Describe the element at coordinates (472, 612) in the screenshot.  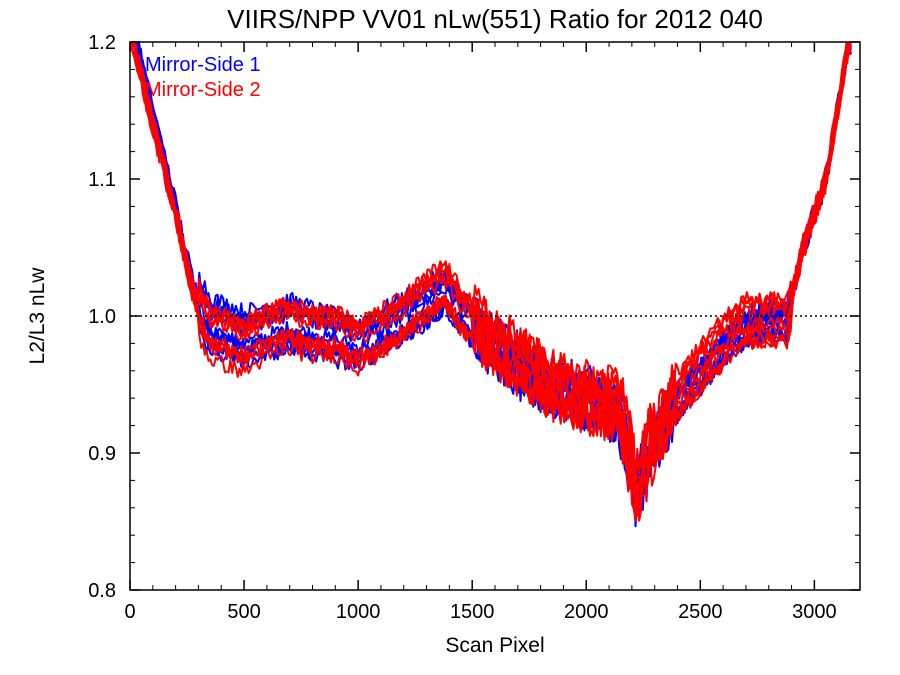
I see `x-tick-label: 1500` at that location.